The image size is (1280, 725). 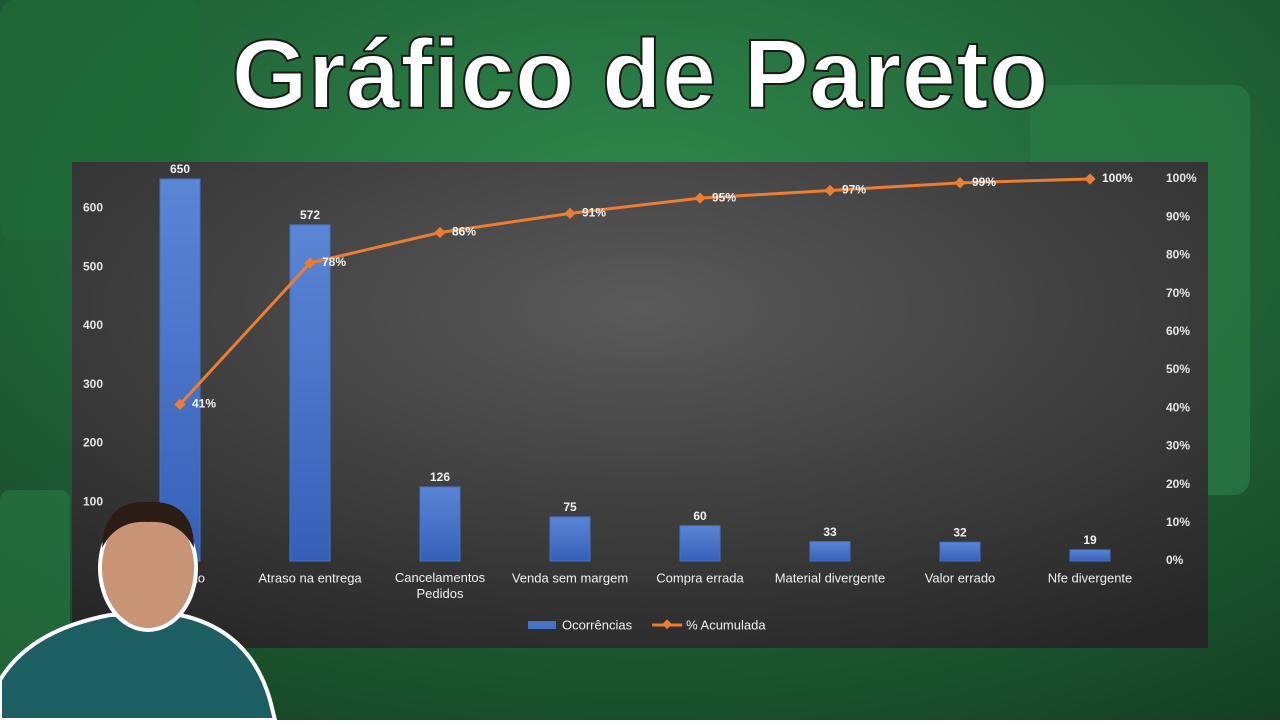 I want to click on y2-tick-label: 30%, so click(x=1178, y=446).